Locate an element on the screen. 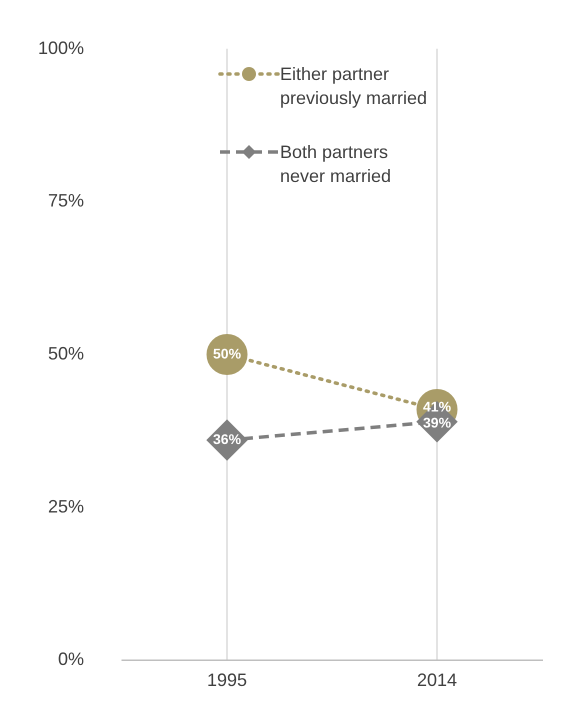 Image resolution: width=563 pixels, height=709 pixels. data-label: 36% is located at coordinates (227, 438).